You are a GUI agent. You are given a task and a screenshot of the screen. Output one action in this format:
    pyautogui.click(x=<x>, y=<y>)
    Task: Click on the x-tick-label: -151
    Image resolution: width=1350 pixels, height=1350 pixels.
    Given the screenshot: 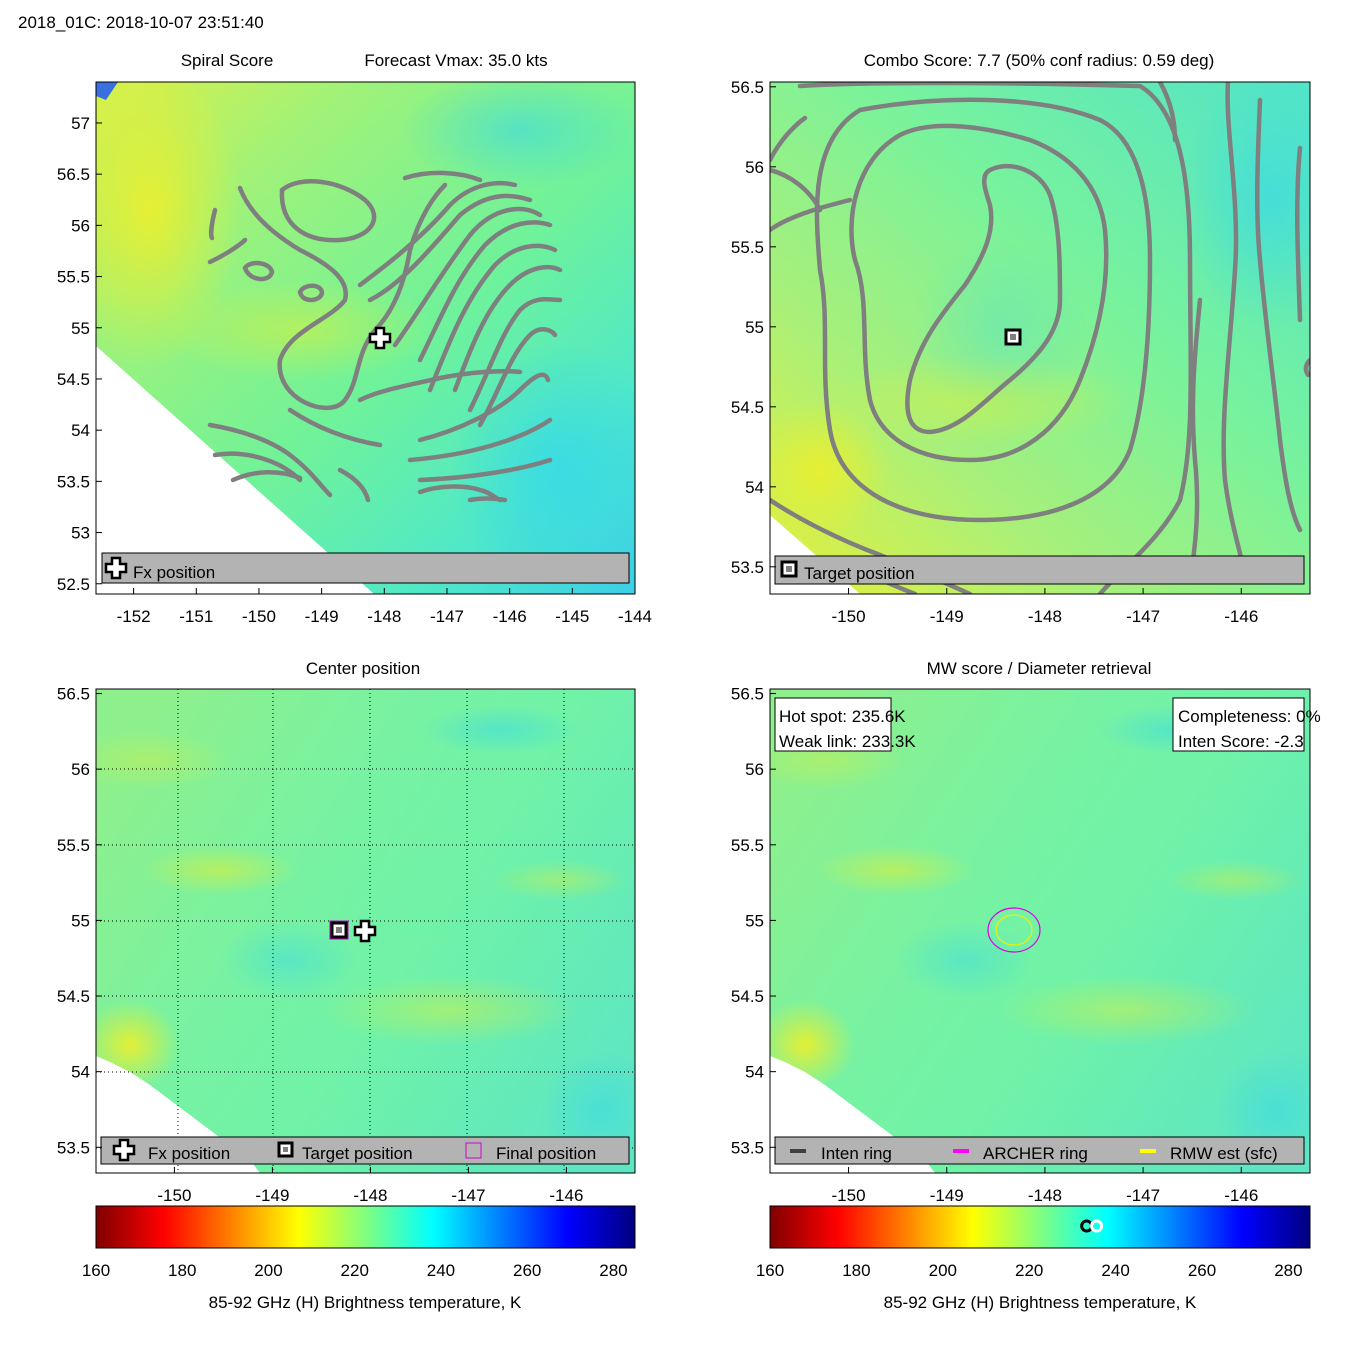 What is the action you would take?
    pyautogui.click(x=196, y=616)
    